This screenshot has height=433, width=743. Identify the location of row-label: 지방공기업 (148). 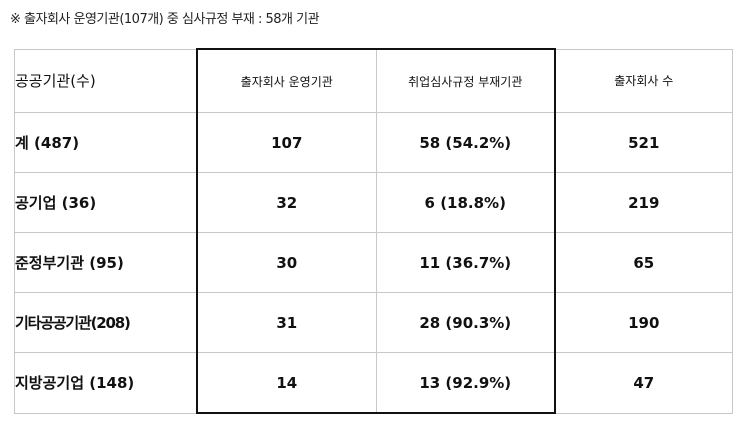
(105, 383).